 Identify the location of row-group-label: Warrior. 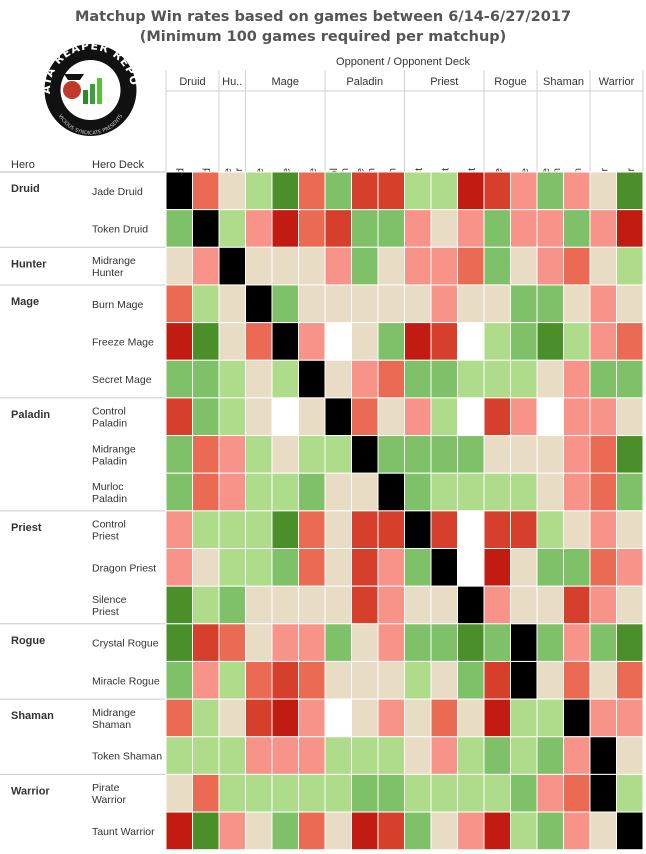
(30, 791).